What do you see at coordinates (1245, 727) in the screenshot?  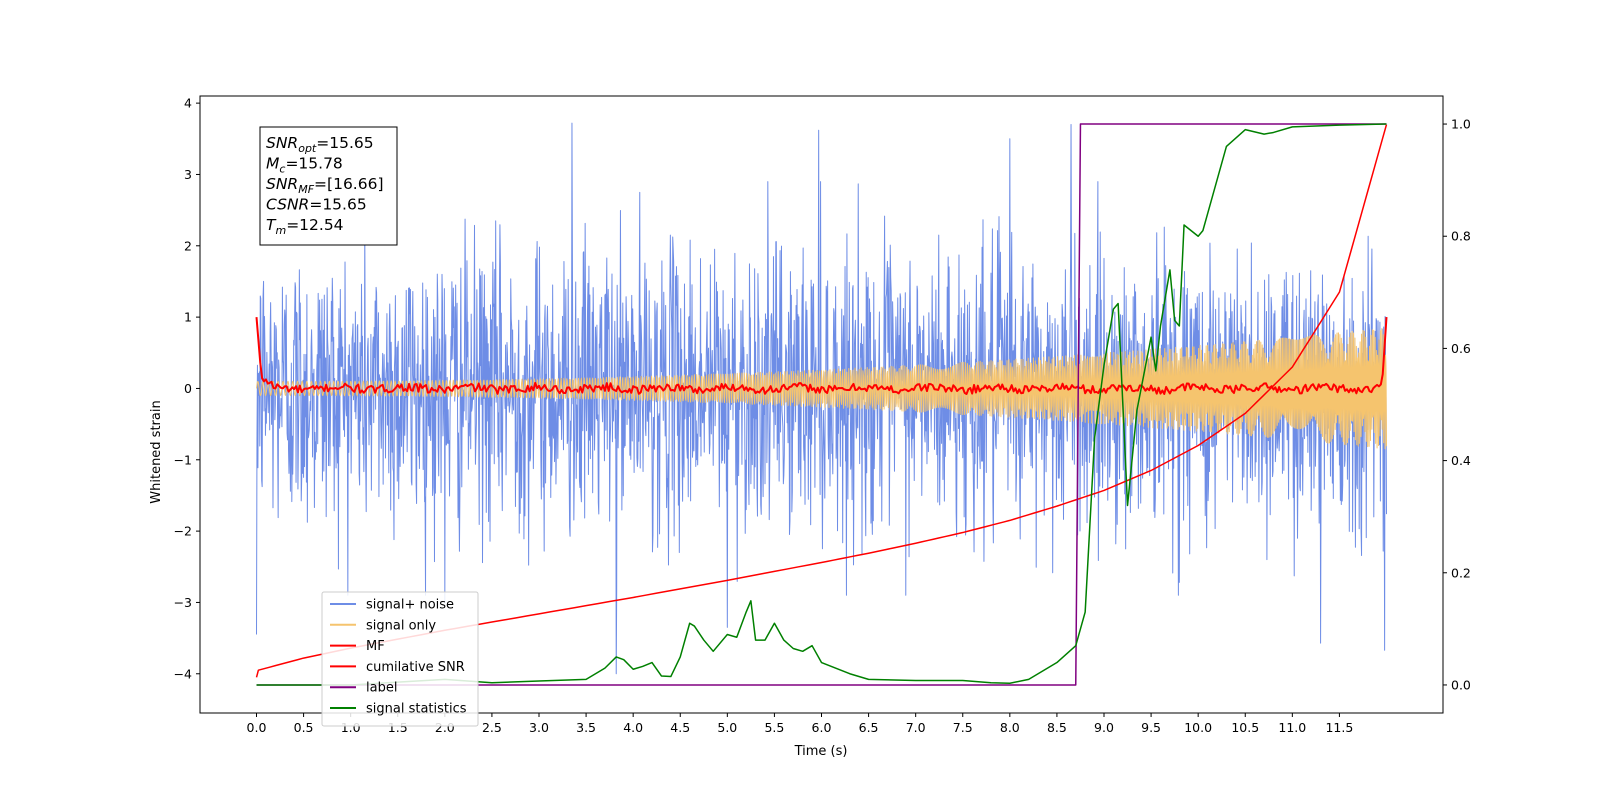 I see `x-tick-label: 10.5` at bounding box center [1245, 727].